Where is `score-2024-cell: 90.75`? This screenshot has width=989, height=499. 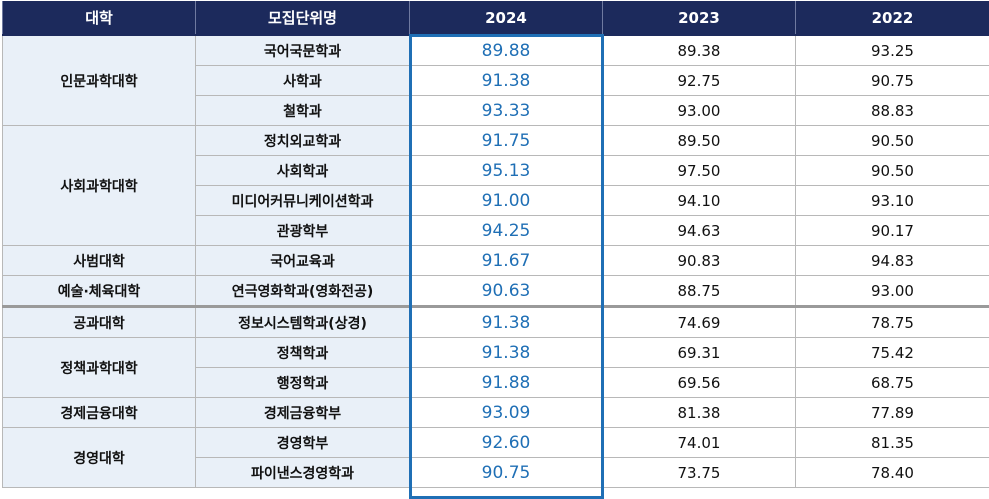 score-2024-cell: 90.75 is located at coordinates (506, 473).